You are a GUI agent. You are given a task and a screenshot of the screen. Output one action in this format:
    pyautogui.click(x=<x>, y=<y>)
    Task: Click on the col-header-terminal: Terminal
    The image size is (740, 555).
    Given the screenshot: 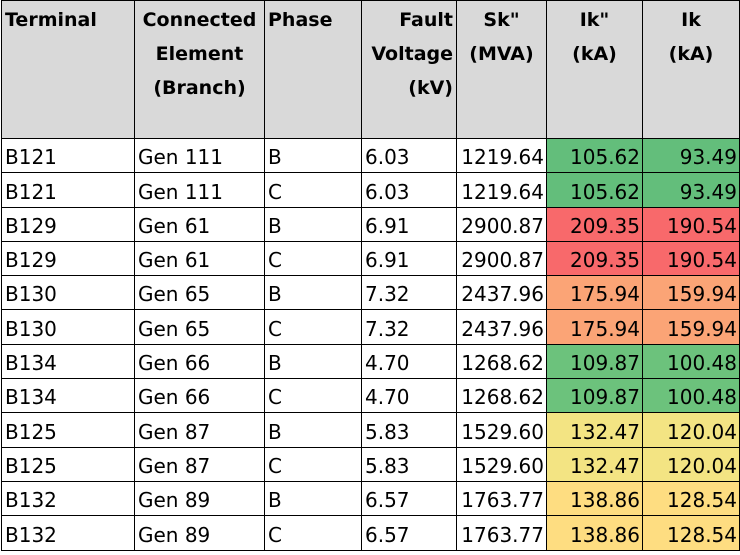 What is the action you would take?
    pyautogui.click(x=68, y=69)
    